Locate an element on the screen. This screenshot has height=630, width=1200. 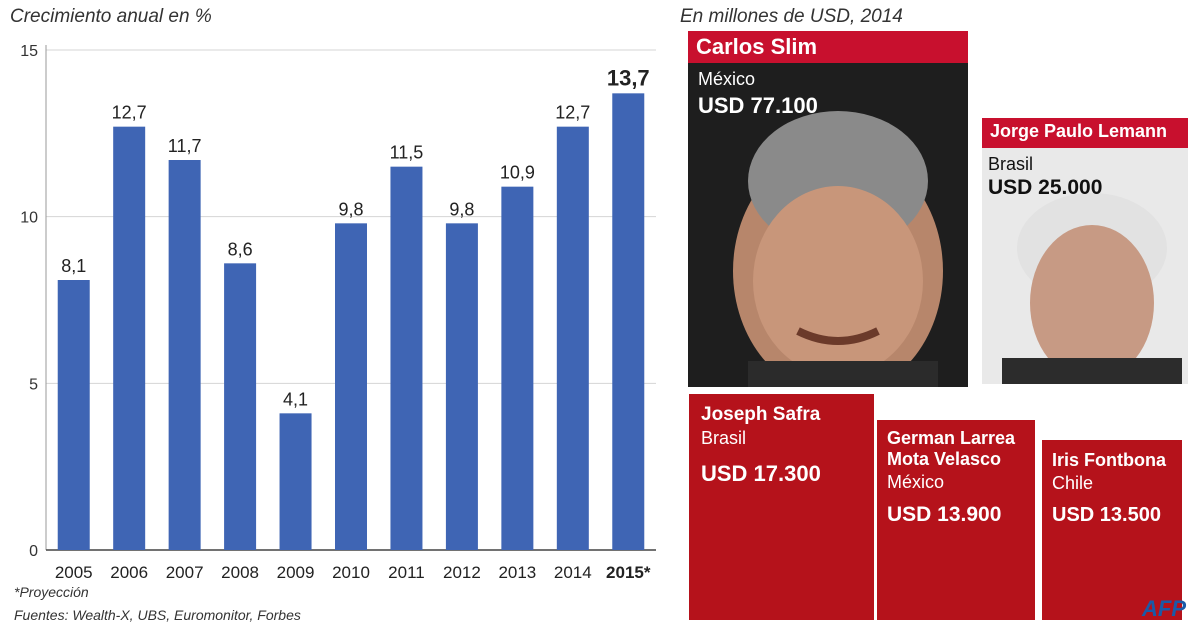
data-label: 8,1 is located at coordinates (73, 266).